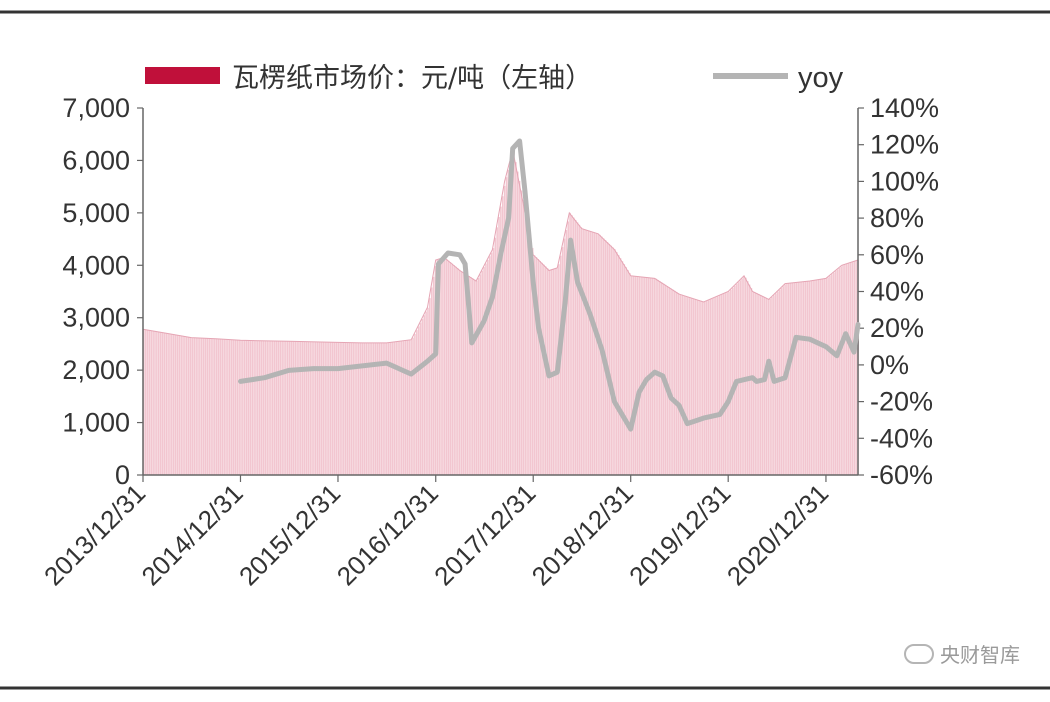 The height and width of the screenshot is (702, 1050). What do you see at coordinates (96, 423) in the screenshot?
I see `left-tick-label: 1,000` at bounding box center [96, 423].